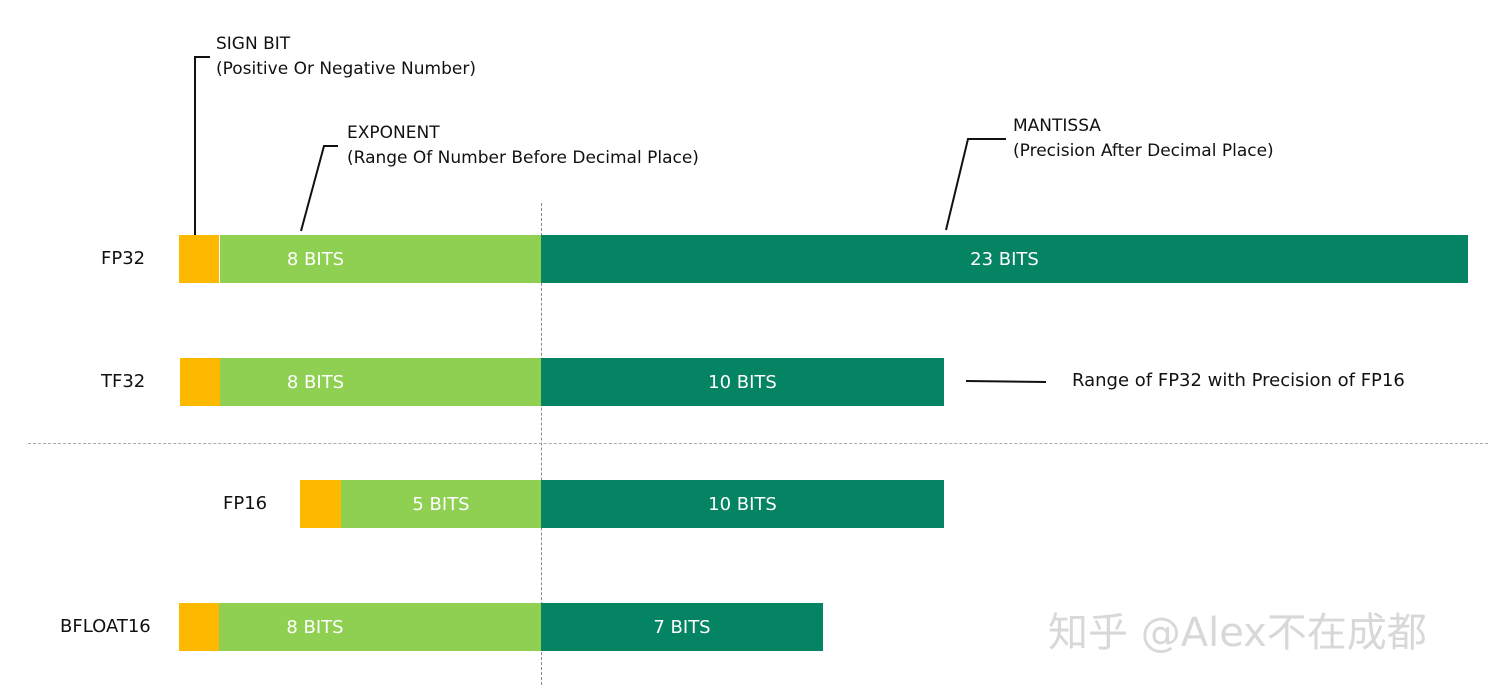  I want to click on watermark: 知乎 @Alex不在成都, so click(1237, 633).